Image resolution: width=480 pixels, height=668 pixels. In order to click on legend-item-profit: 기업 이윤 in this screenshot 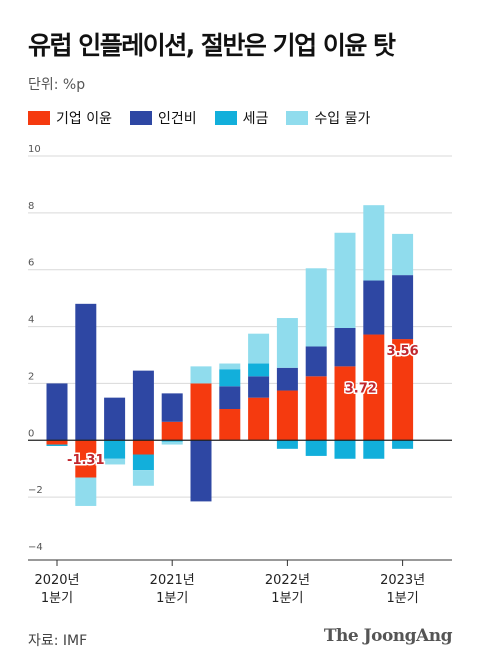, I will do `click(70, 118)`.